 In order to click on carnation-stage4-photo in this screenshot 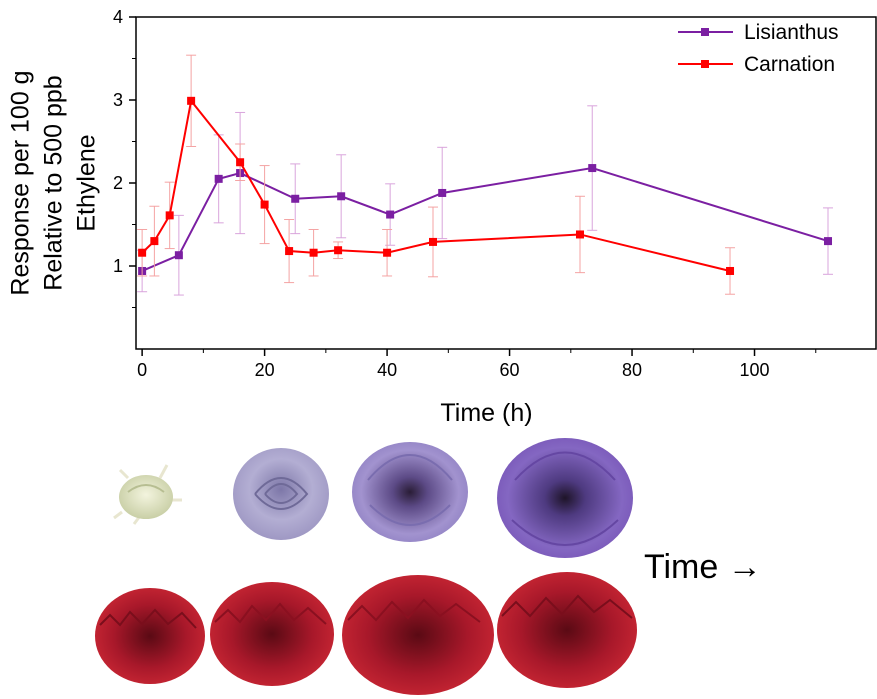, I will do `click(567, 630)`.